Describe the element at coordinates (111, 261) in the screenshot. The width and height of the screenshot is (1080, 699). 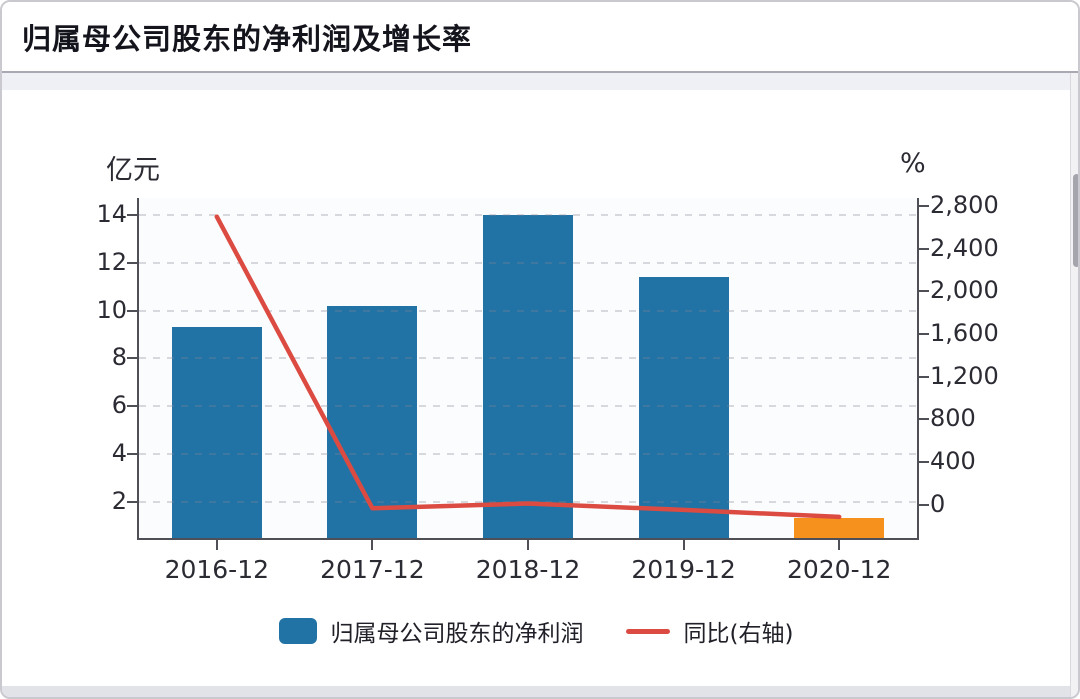
I see `left-axis-tick-label: 12` at that location.